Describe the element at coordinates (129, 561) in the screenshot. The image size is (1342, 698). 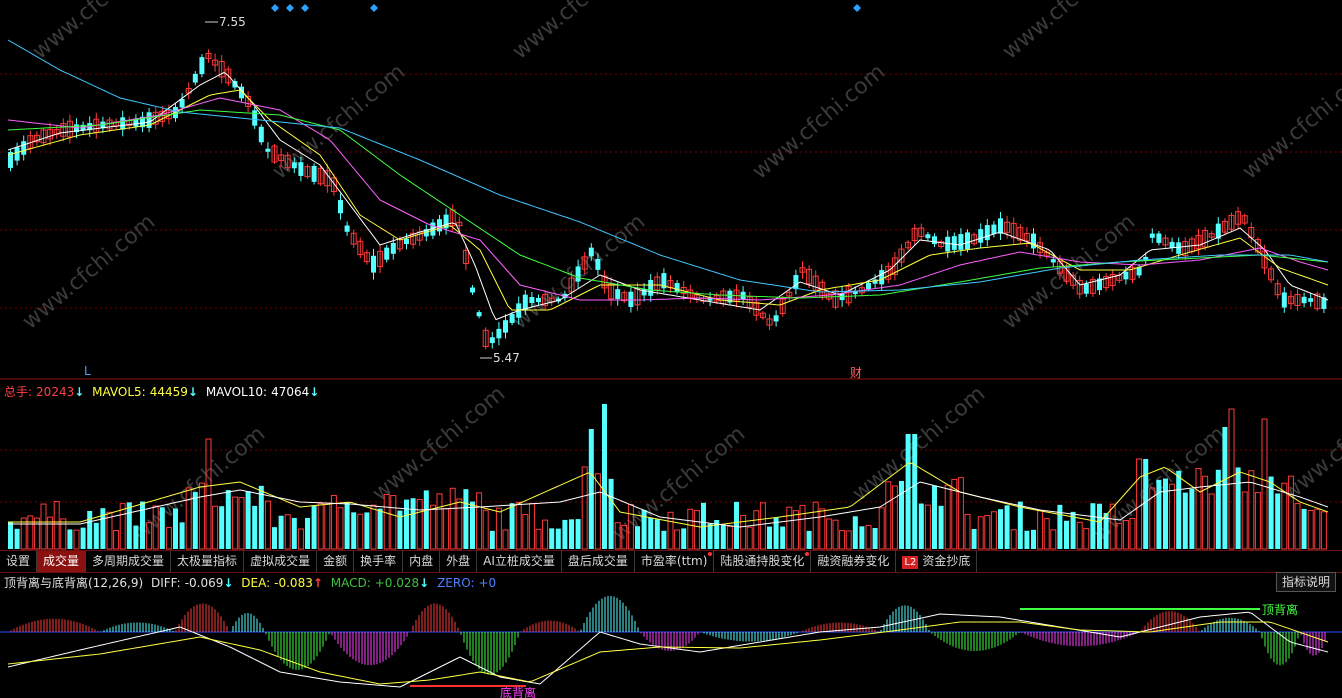
I see `tab-2: 多周期成交量` at that location.